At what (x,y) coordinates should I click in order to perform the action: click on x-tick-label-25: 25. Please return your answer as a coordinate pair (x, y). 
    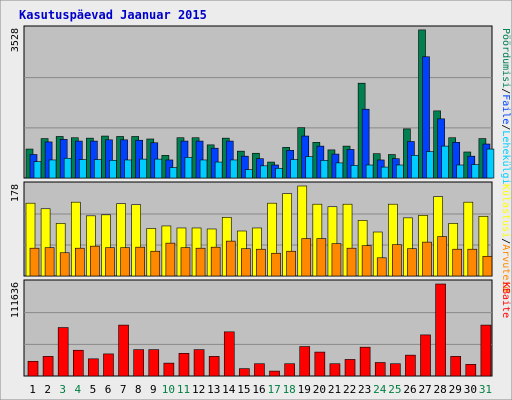
    Looking at the image, I should click on (394, 389).